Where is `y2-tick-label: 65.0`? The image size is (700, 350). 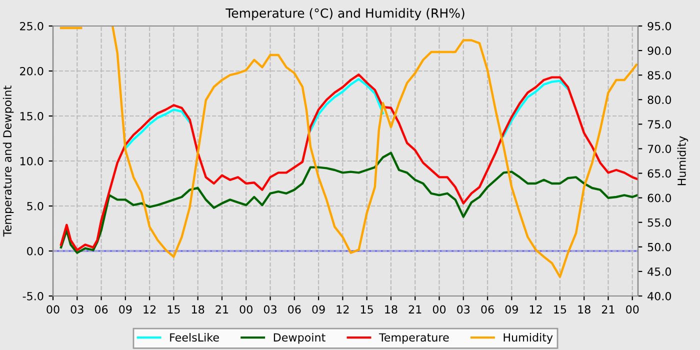 y2-tick-label: 65.0 is located at coordinates (660, 173).